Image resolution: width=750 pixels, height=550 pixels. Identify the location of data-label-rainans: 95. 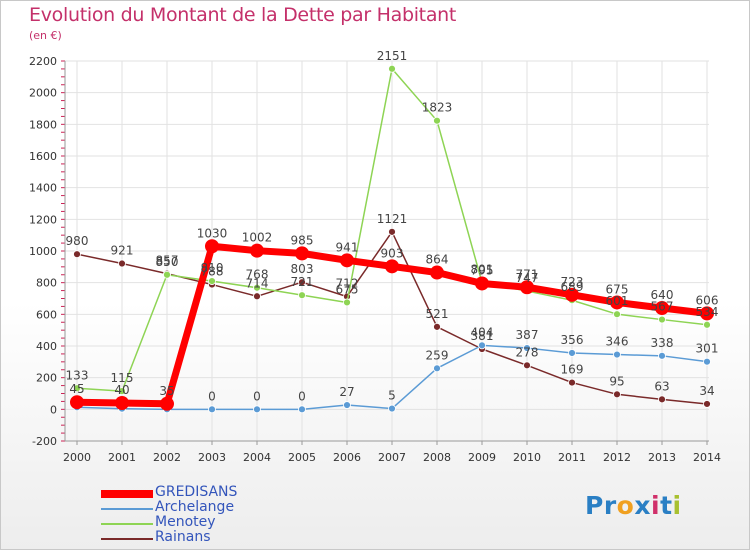
(616, 381).